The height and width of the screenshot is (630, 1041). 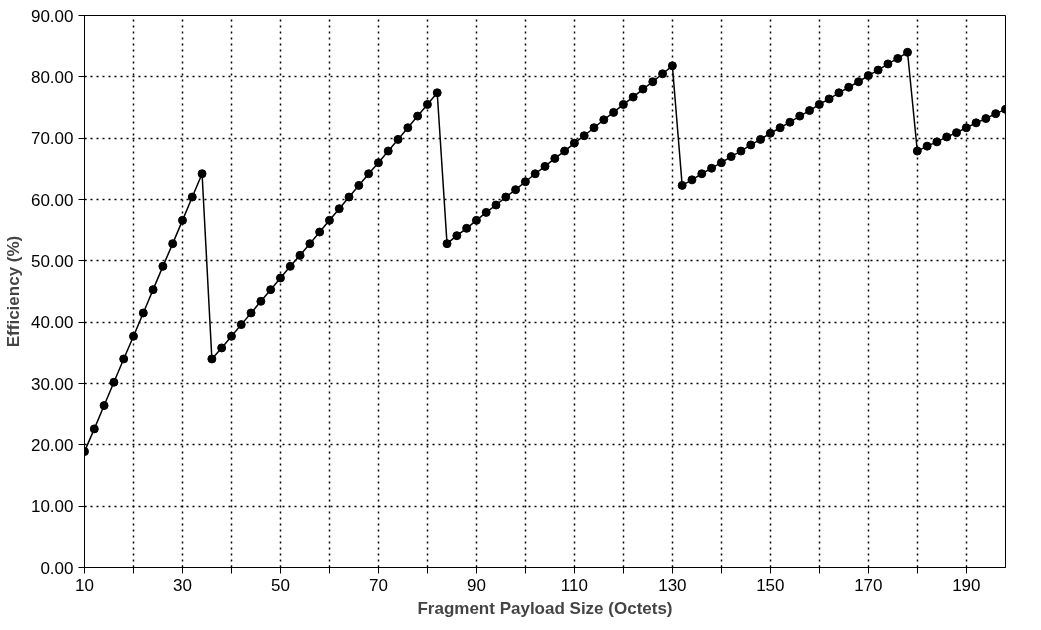 What do you see at coordinates (868, 585) in the screenshot?
I see `x-tick-label: 170` at bounding box center [868, 585].